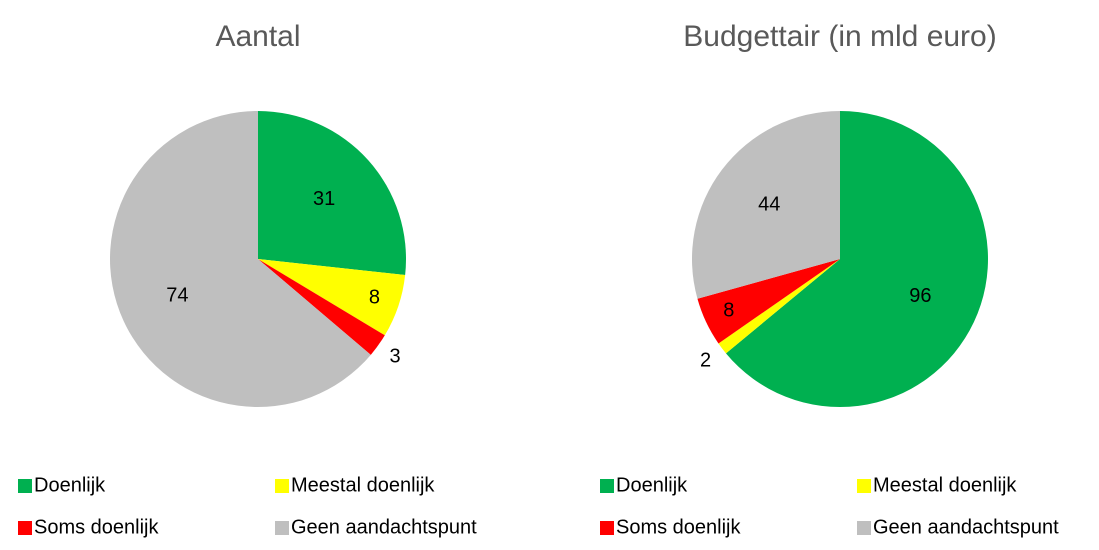  Describe the element at coordinates (324, 199) in the screenshot. I see `data-label: 31` at that location.